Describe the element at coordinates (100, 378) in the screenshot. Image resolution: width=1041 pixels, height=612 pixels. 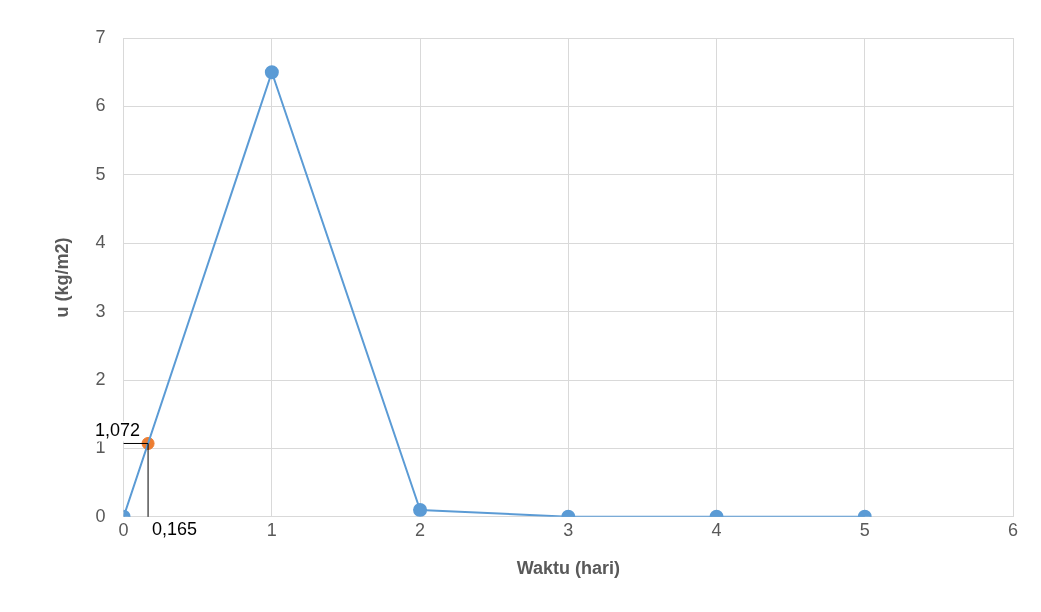
I see `y-tick-label: 2` at that location.